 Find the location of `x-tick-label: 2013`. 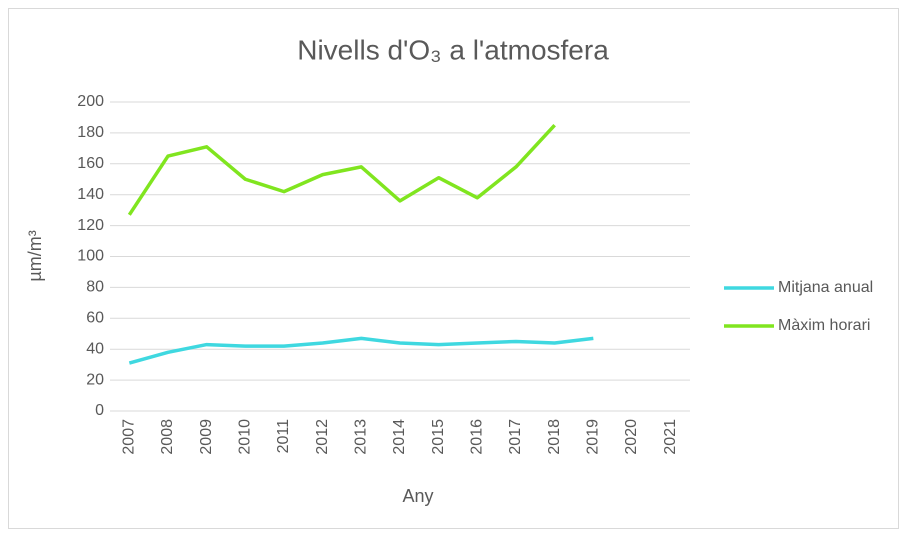

x-tick-label: 2013 is located at coordinates (361, 437).